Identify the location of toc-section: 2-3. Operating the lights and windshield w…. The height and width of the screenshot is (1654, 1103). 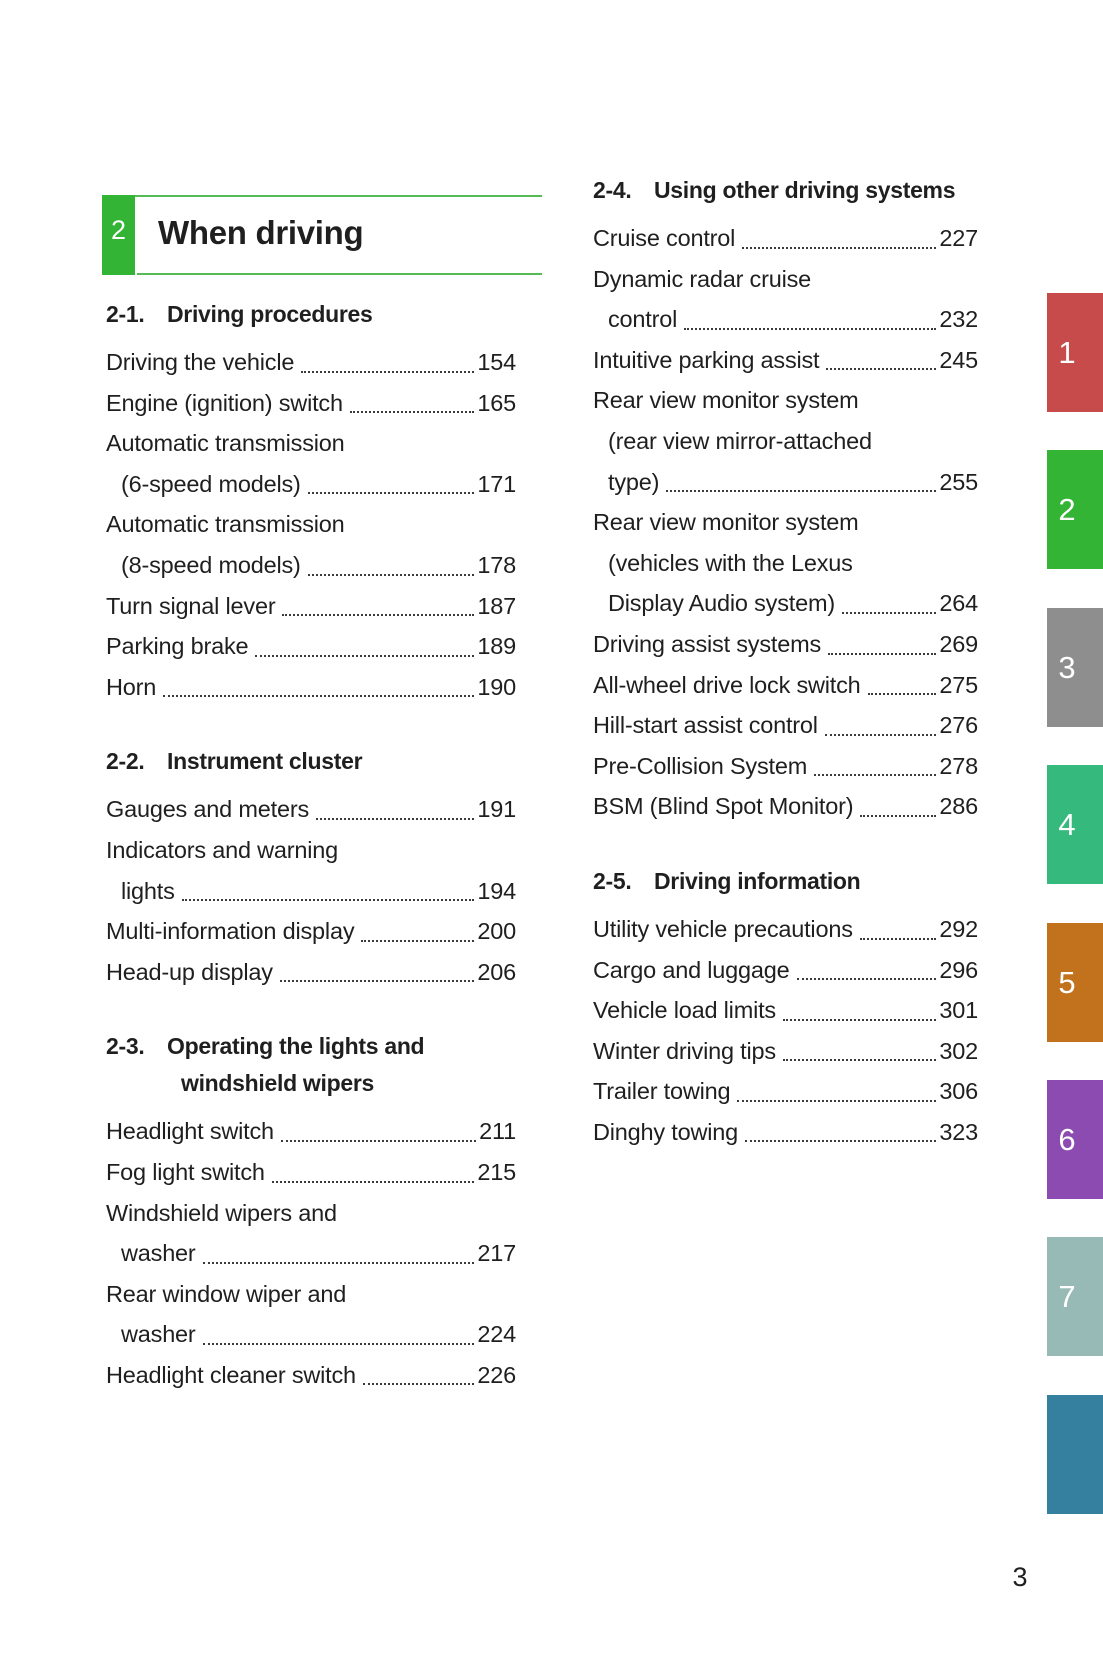
(311, 1211).